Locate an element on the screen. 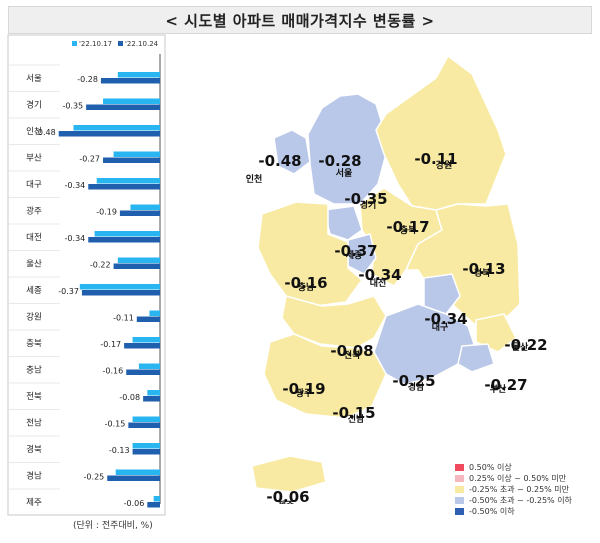 This screenshot has width=600, height=543. data-label: -0.13 is located at coordinates (119, 450).